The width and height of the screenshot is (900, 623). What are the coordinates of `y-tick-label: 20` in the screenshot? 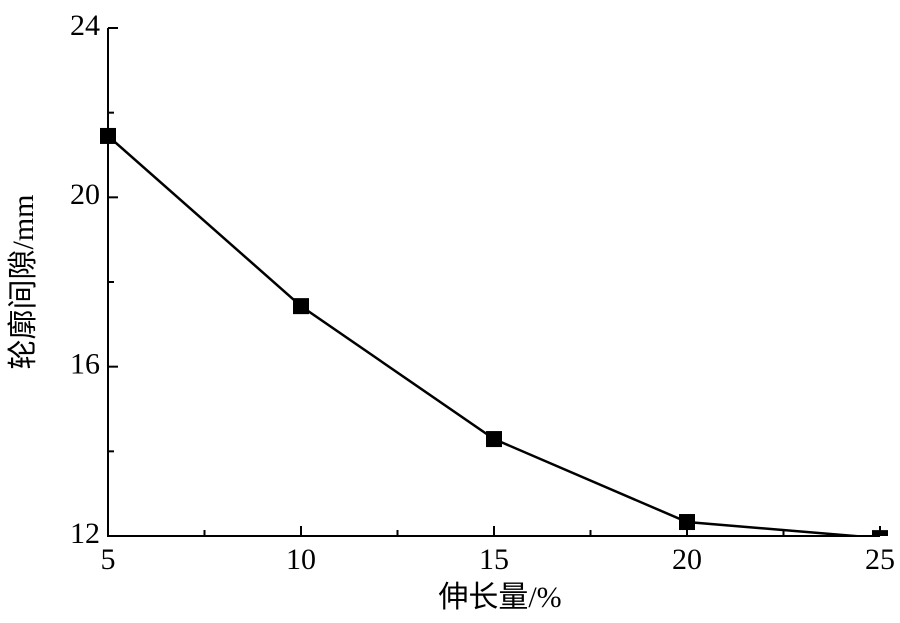 It's located at (85, 194).